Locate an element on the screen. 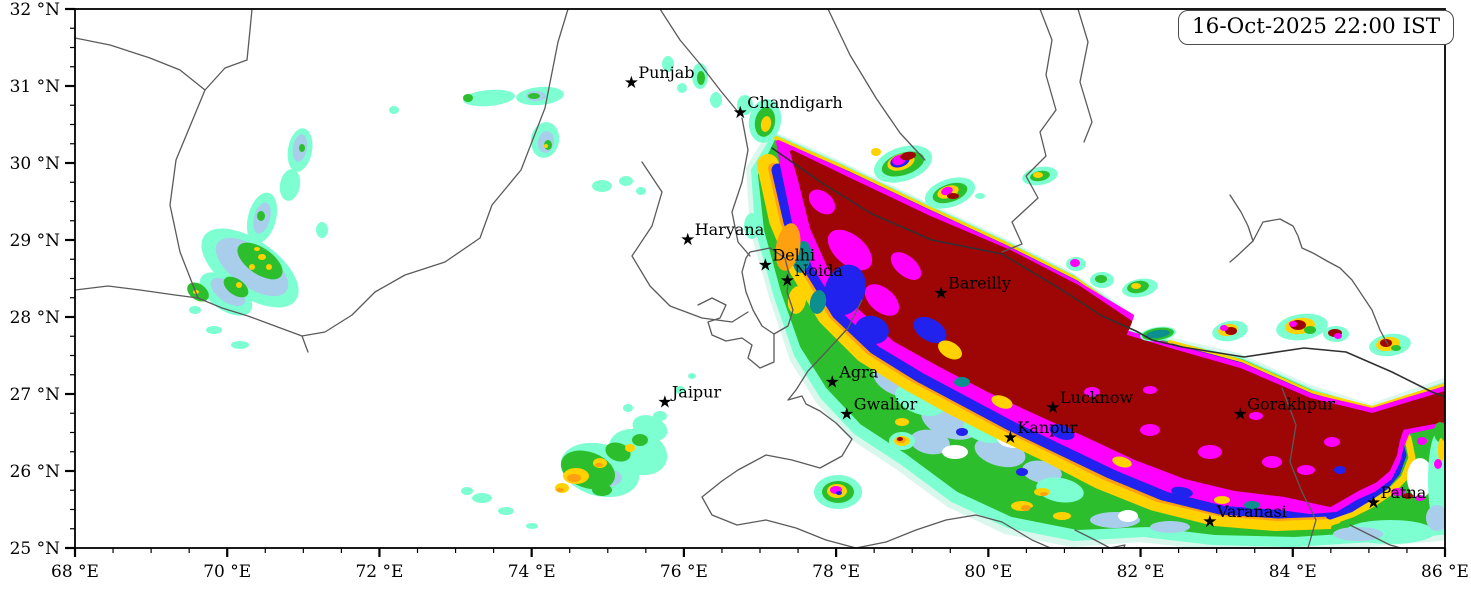 Image resolution: width=1471 pixels, height=591 pixels. city-marker-noida: ★Noida is located at coordinates (812, 276).